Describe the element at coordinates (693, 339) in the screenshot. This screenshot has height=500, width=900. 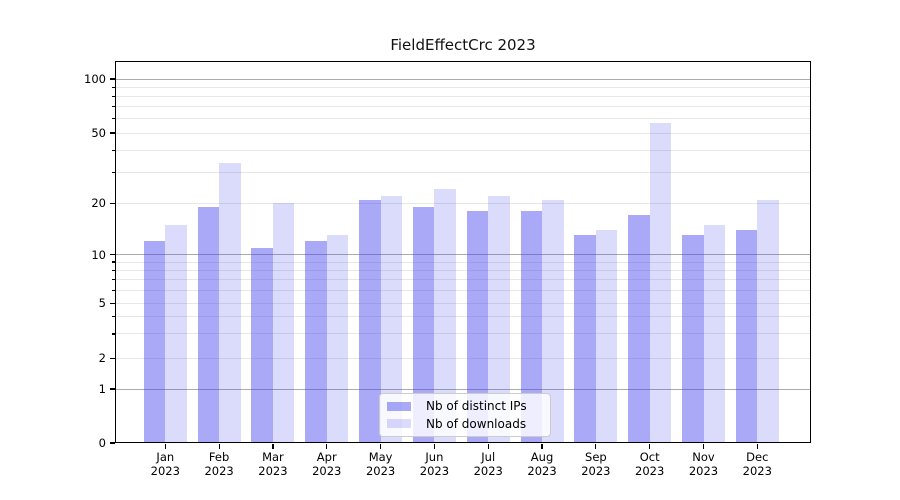
I see `bar-distinct-ips-nov` at that location.